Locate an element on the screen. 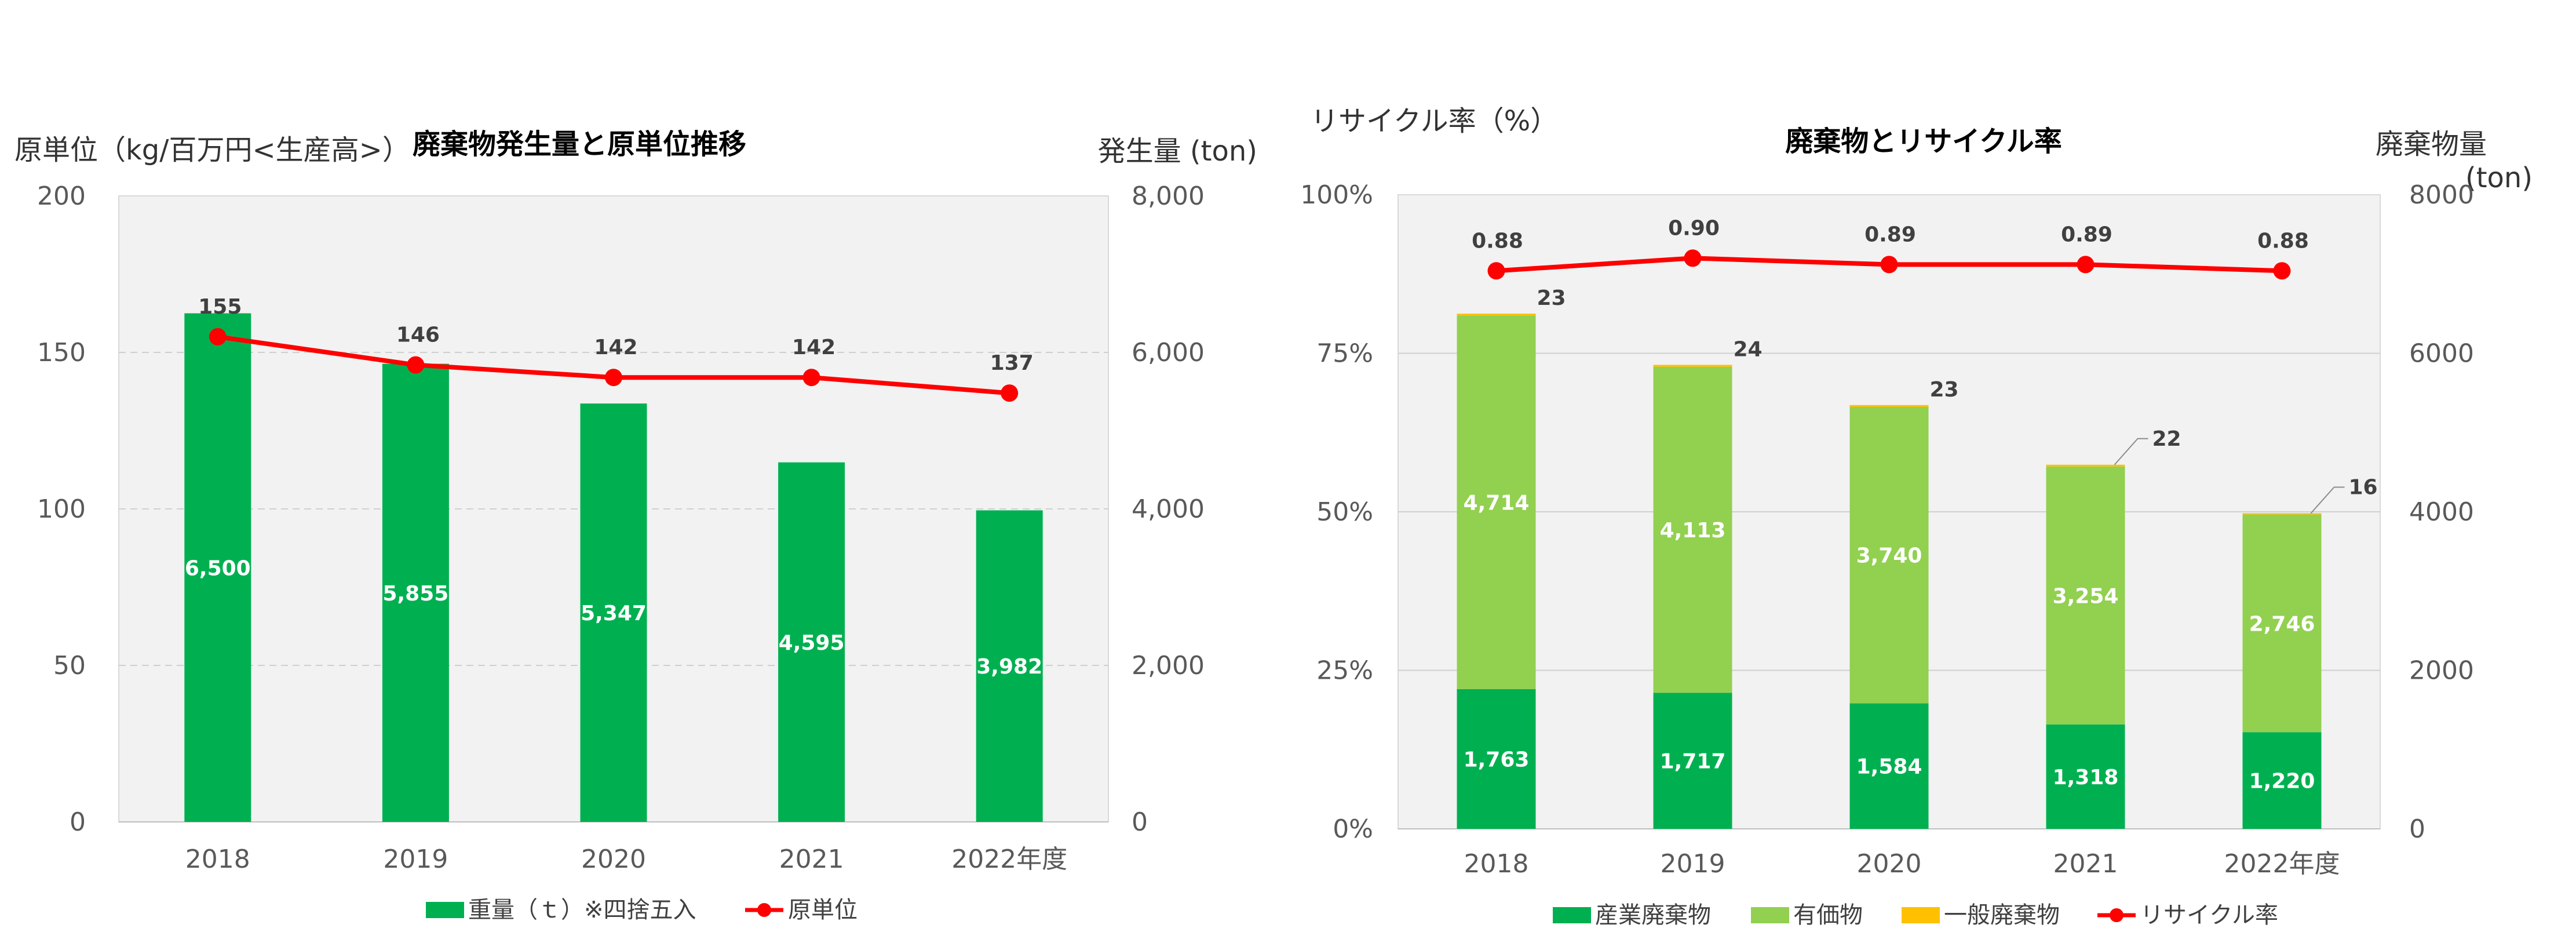  right-tick-label: 8000 is located at coordinates (2441, 195).